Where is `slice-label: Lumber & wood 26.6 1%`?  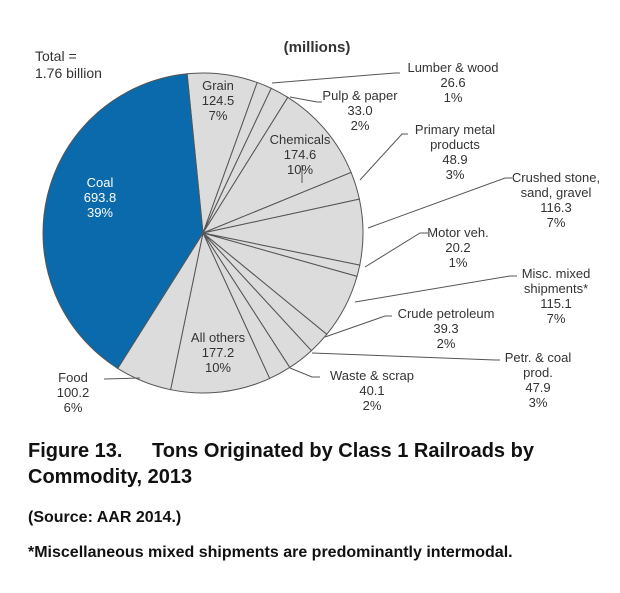 slice-label: Lumber & wood 26.6 1% is located at coordinates (452, 82).